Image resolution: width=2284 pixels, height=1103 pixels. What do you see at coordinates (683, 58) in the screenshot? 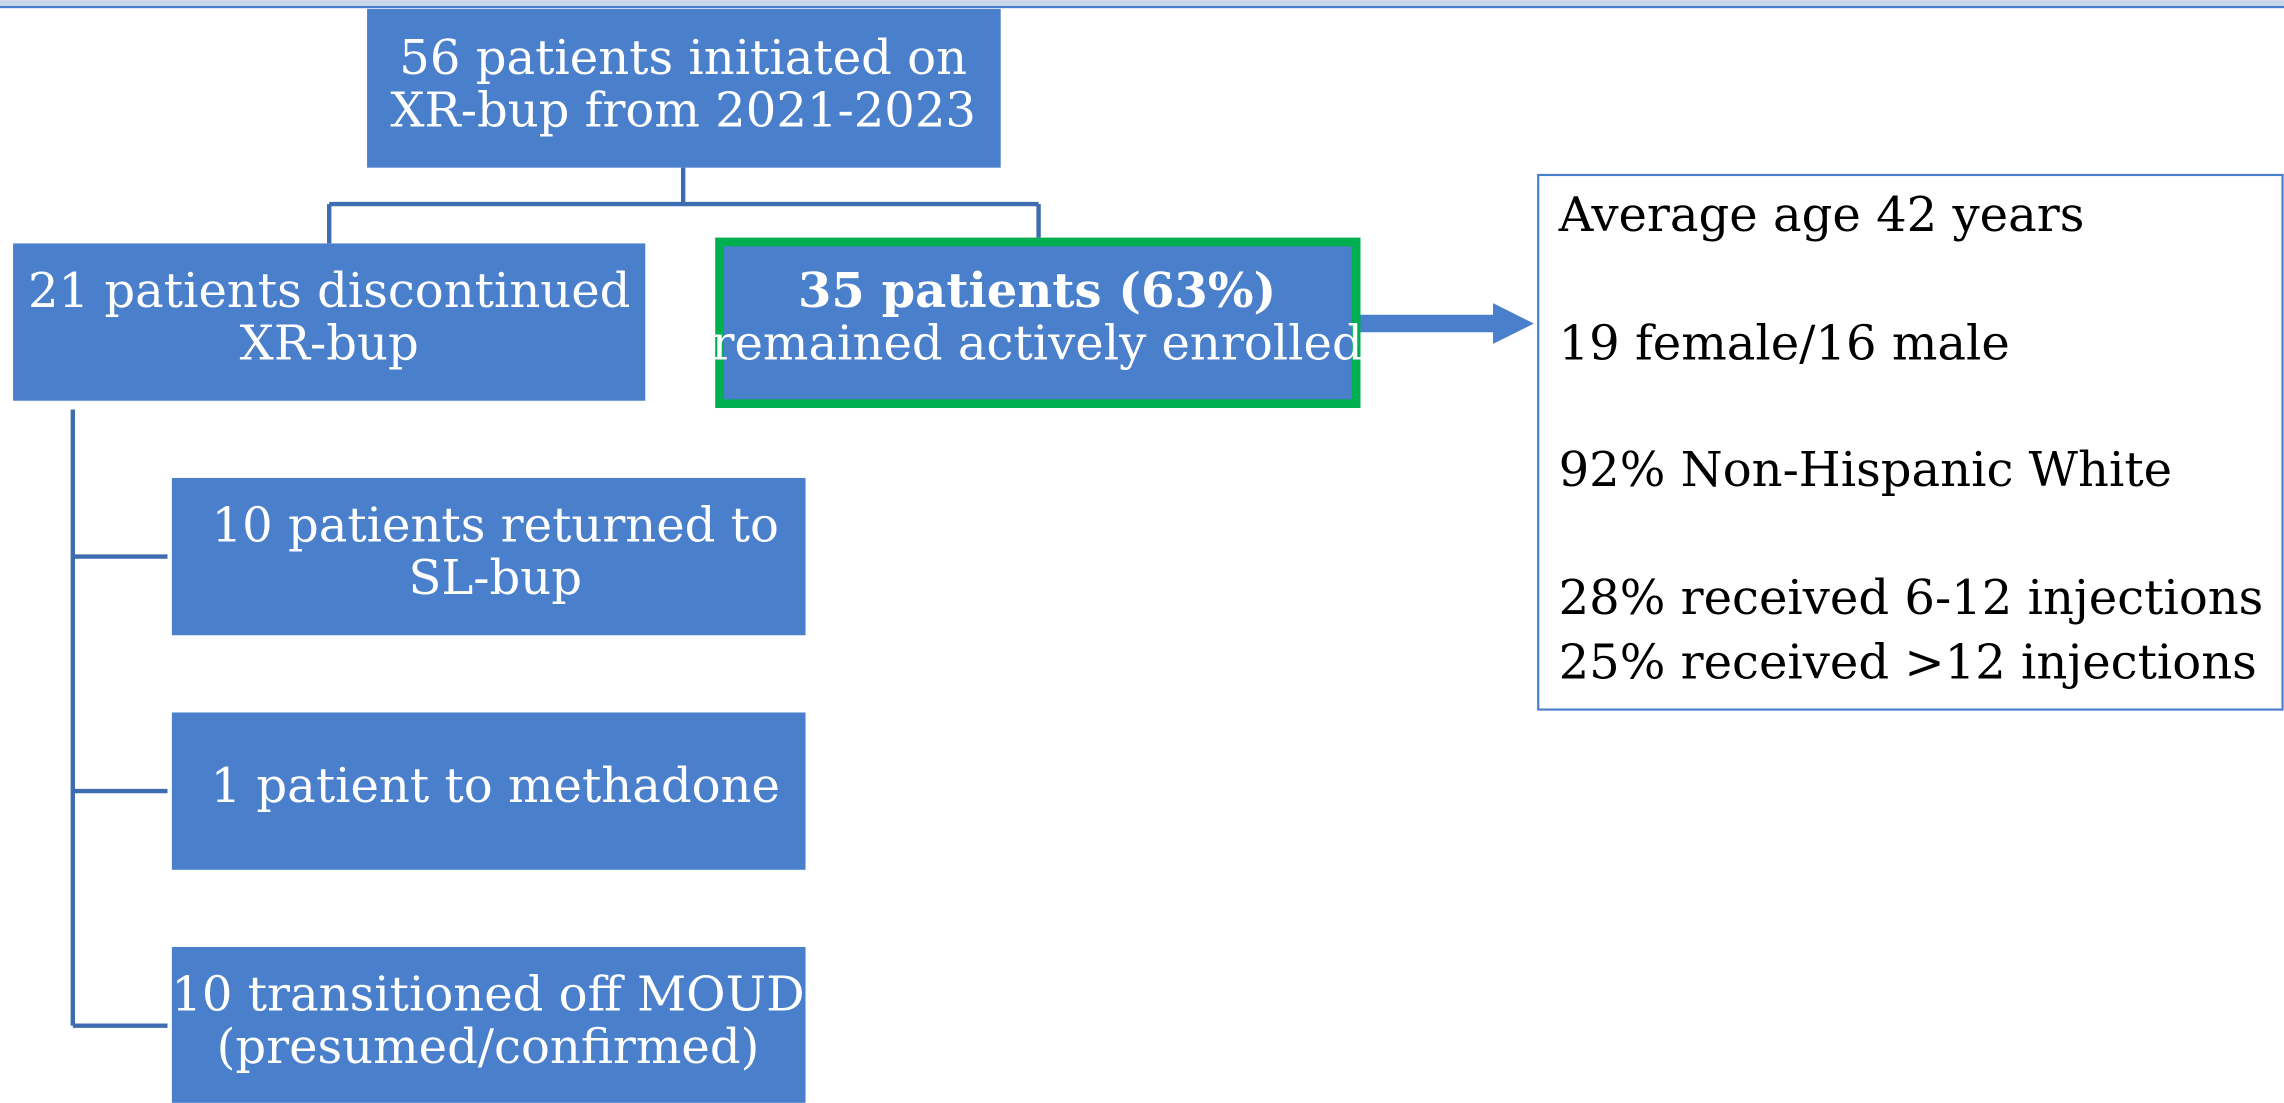
I see `node-text: 56 patients initiated on` at bounding box center [683, 58].